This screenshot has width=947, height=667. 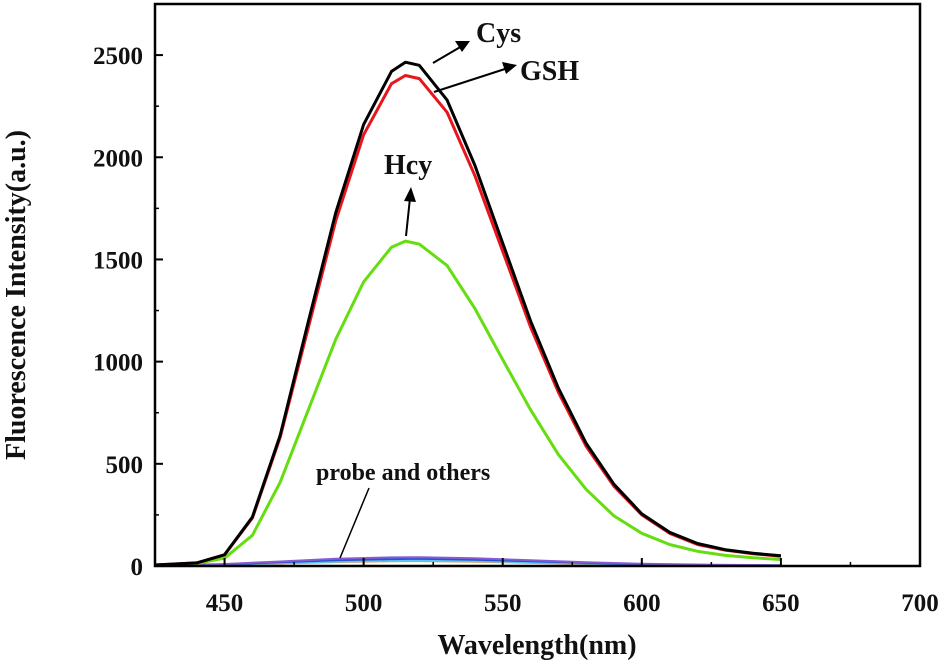 I want to click on x-axis-label: Wavelength(nm), so click(x=536, y=645).